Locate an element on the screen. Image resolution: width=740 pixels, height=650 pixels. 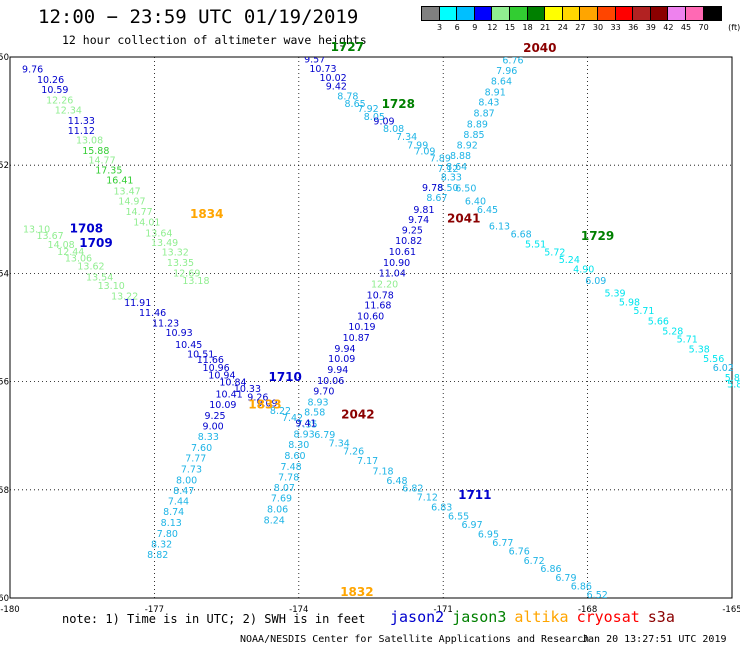
pass-label: 1833 is located at coordinates (264, 405).